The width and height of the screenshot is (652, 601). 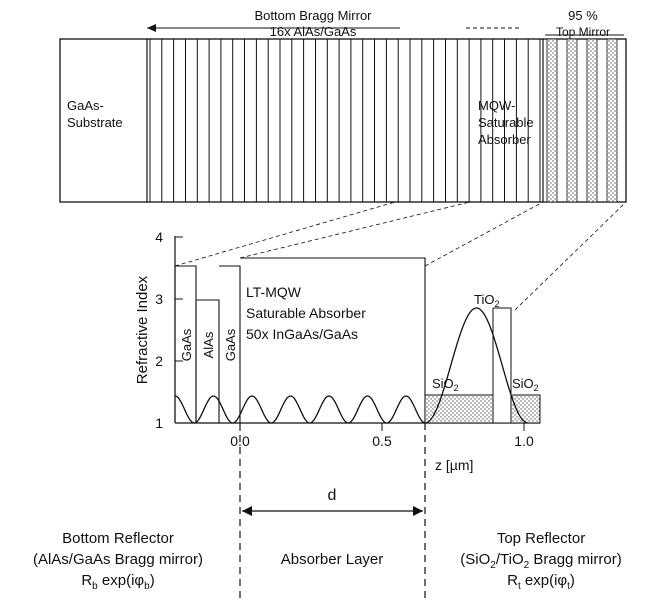 I want to click on top-reflector-line3: Rt exp(iφt), so click(x=541, y=582).